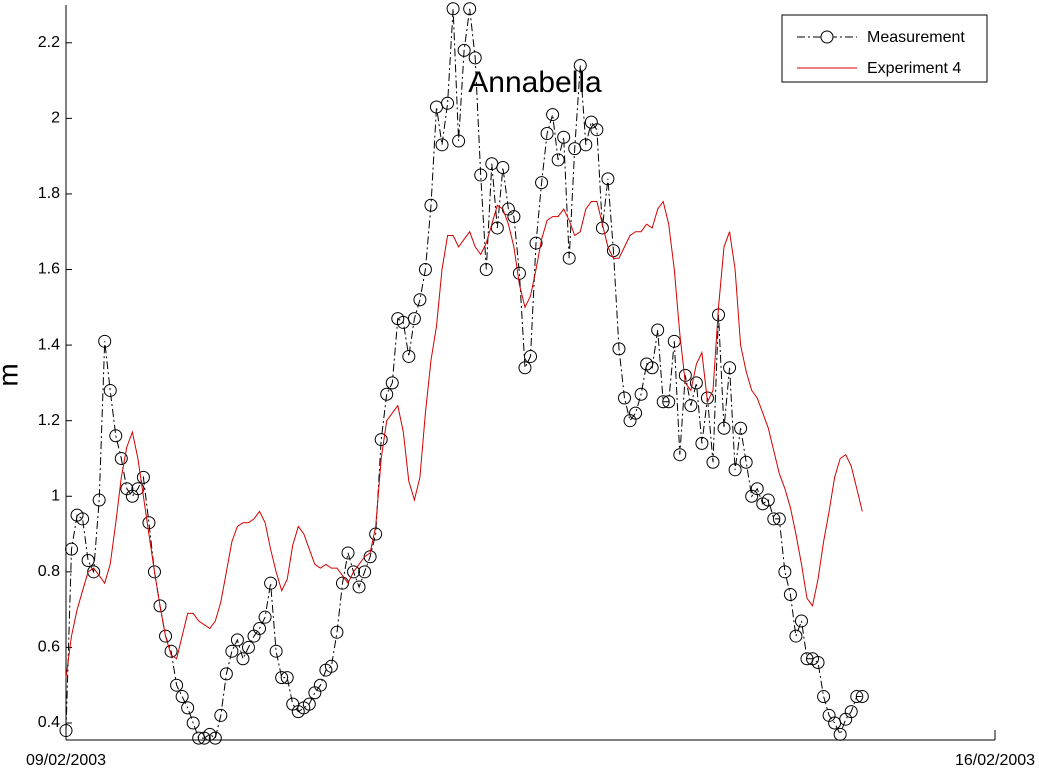  Describe the element at coordinates (916, 37) in the screenshot. I see `legend-label: Measurement` at that location.